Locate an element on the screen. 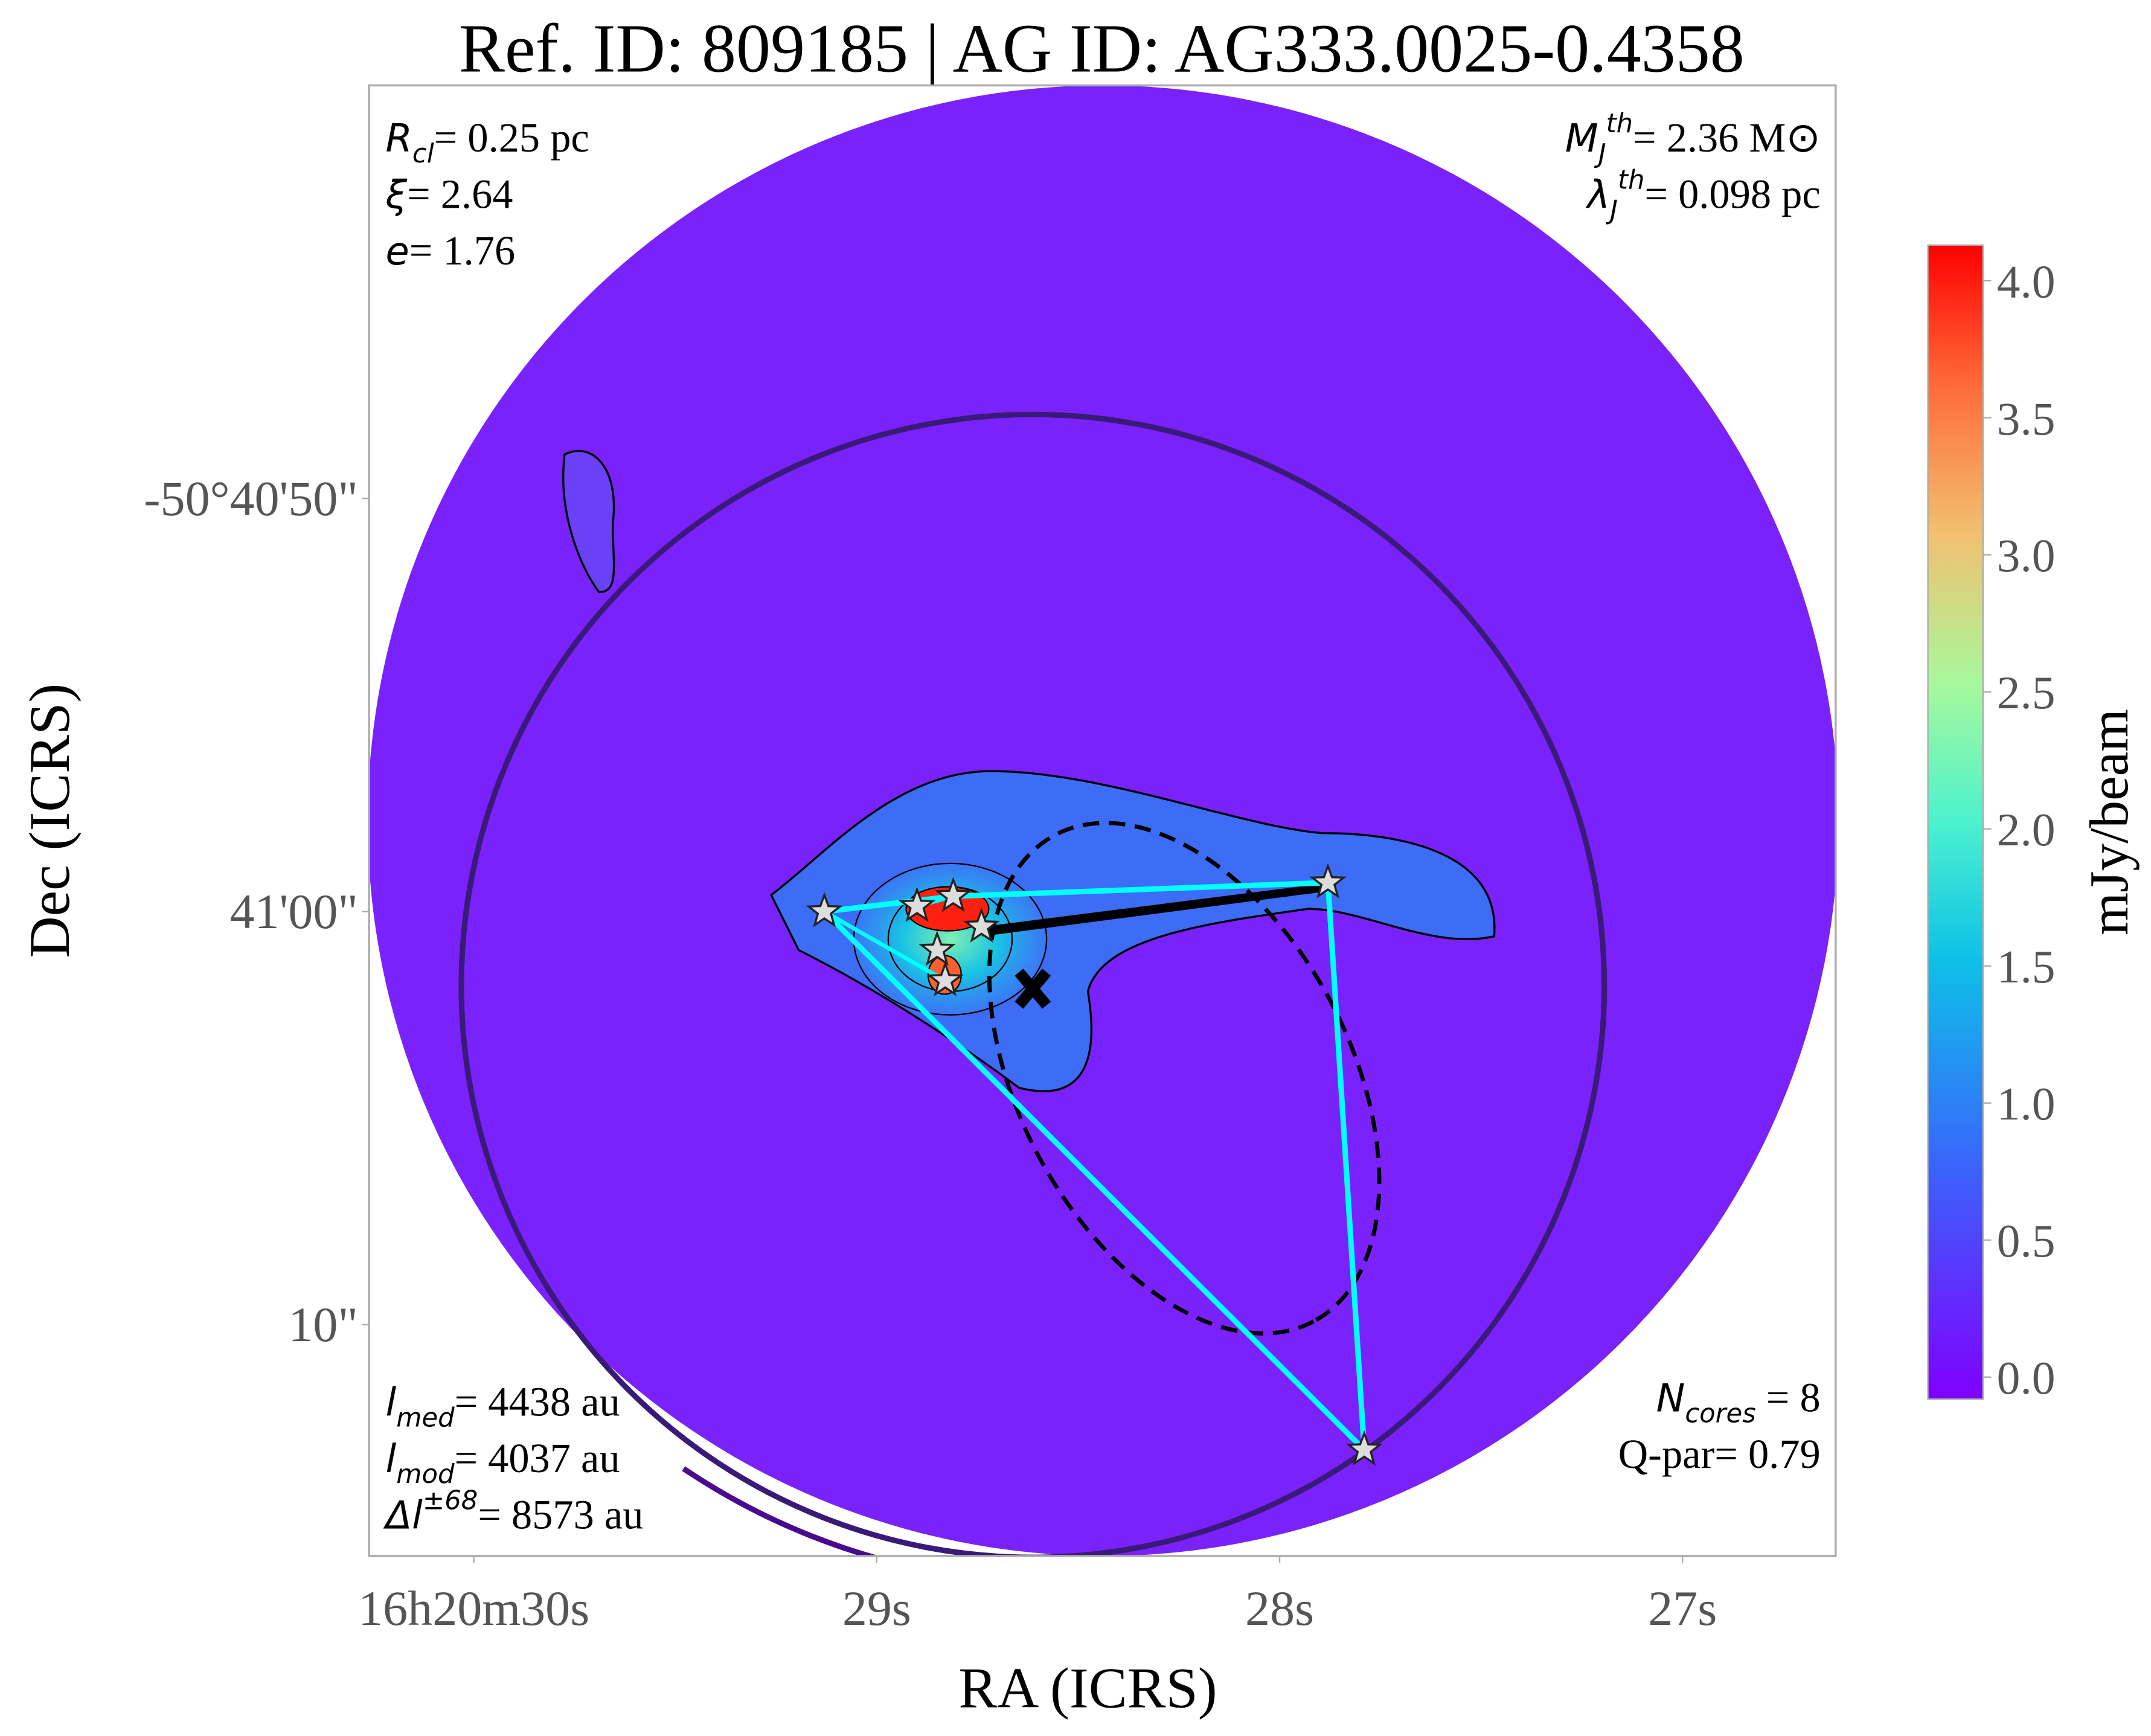 This screenshot has height=1736, width=2151. annotation-symbol: Δl is located at coordinates (403, 1515).